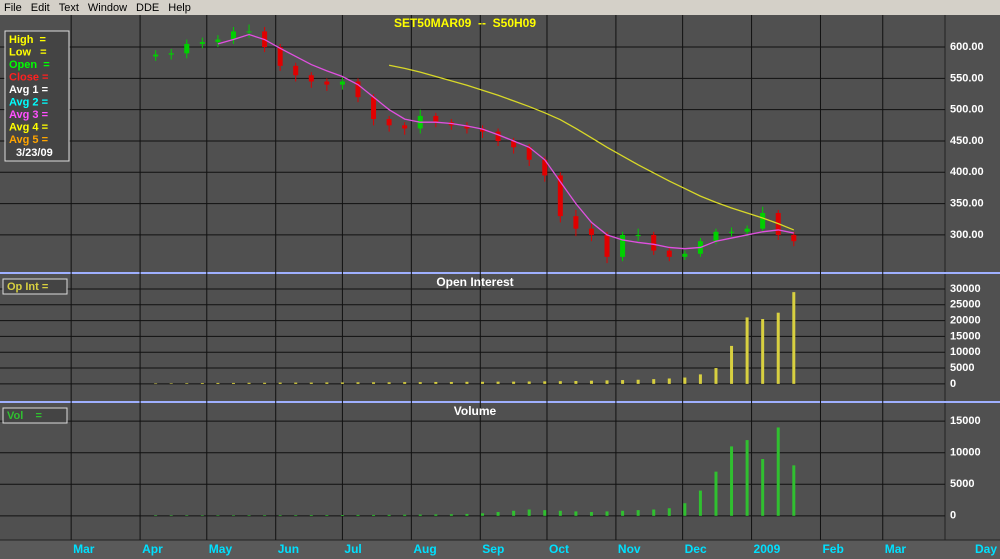 The height and width of the screenshot is (559, 1000). What do you see at coordinates (28, 140) in the screenshot?
I see `legend-entry: Avg 5 =` at bounding box center [28, 140].